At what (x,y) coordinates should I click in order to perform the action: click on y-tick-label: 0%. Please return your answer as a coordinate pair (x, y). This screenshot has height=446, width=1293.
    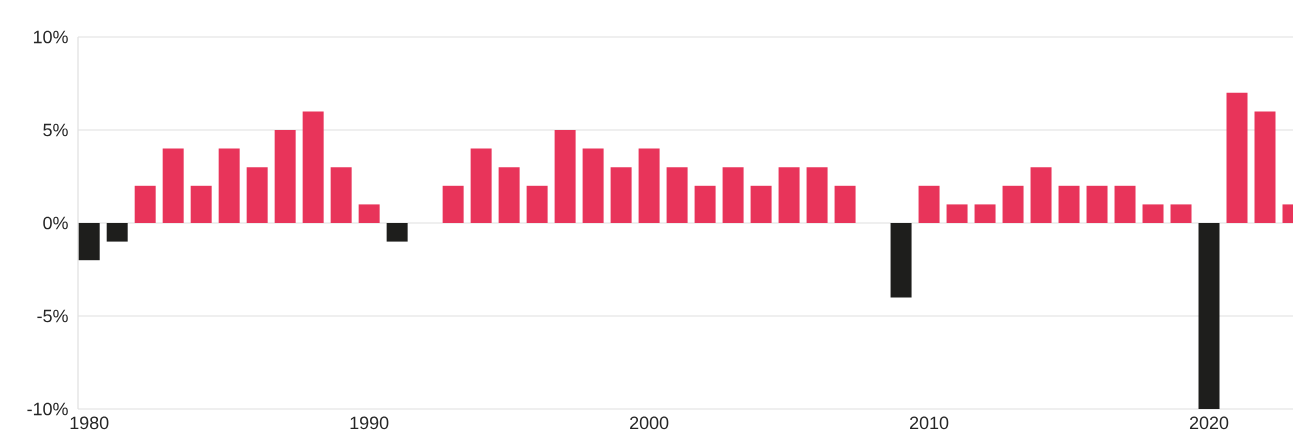
    Looking at the image, I should click on (55, 223).